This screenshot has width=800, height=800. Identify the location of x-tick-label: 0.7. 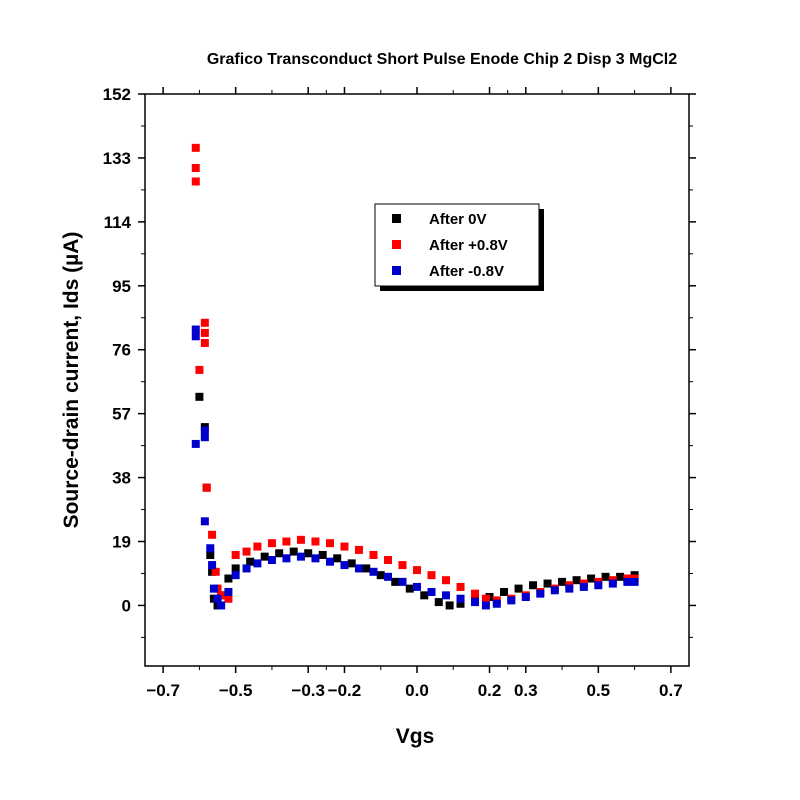
(671, 690).